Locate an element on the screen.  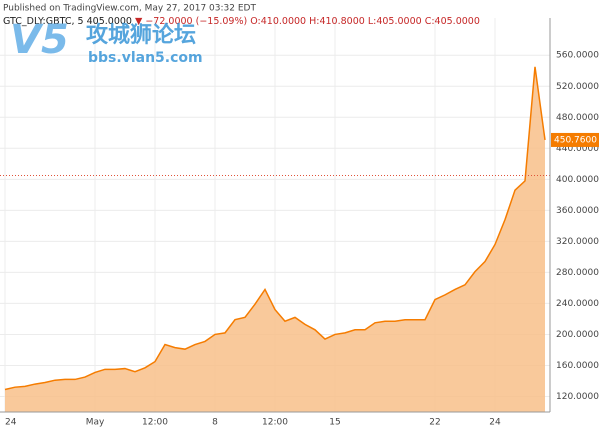
last-price-label: 450.7600 is located at coordinates (575, 140).